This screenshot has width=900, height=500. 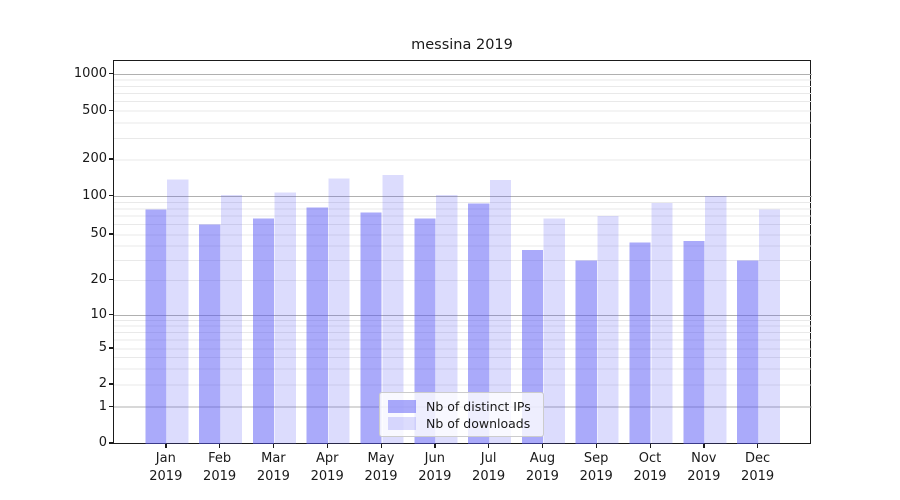 I want to click on bar-jan-downloads, so click(x=178, y=311).